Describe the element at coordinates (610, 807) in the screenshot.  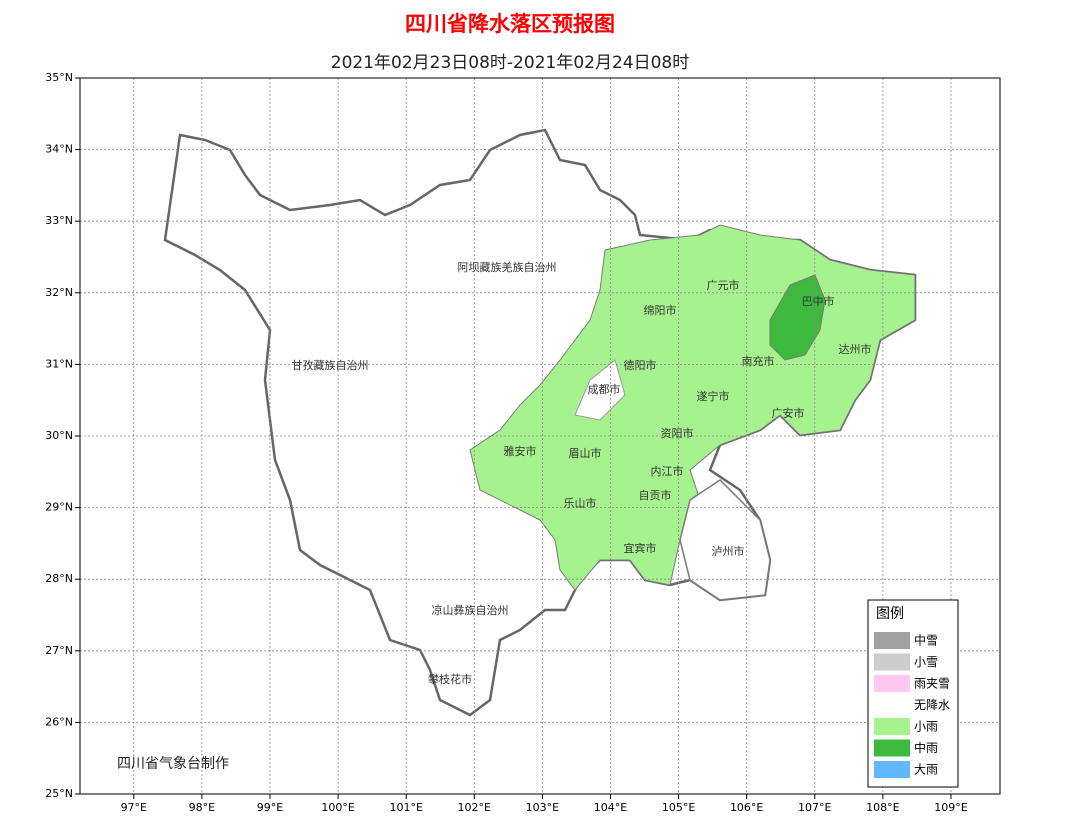
I see `x-tick-label: 104°E` at that location.